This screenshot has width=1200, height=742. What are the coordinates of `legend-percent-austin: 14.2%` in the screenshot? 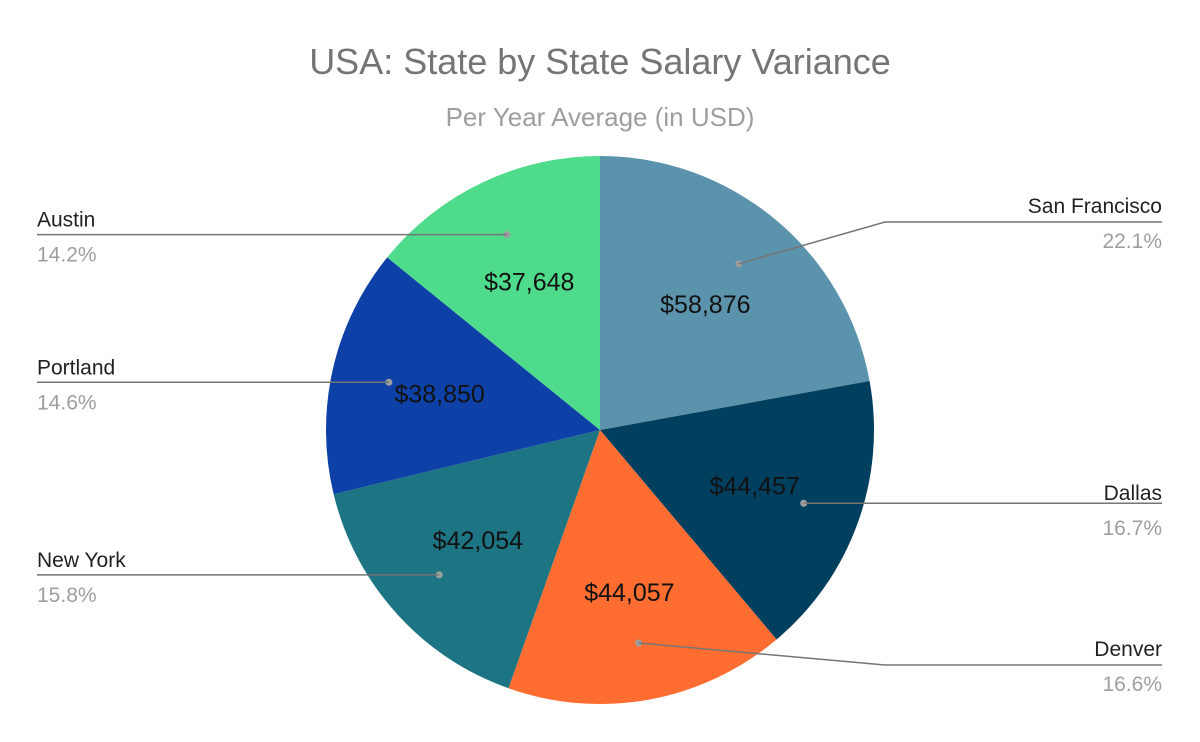 It's located at (67, 255).